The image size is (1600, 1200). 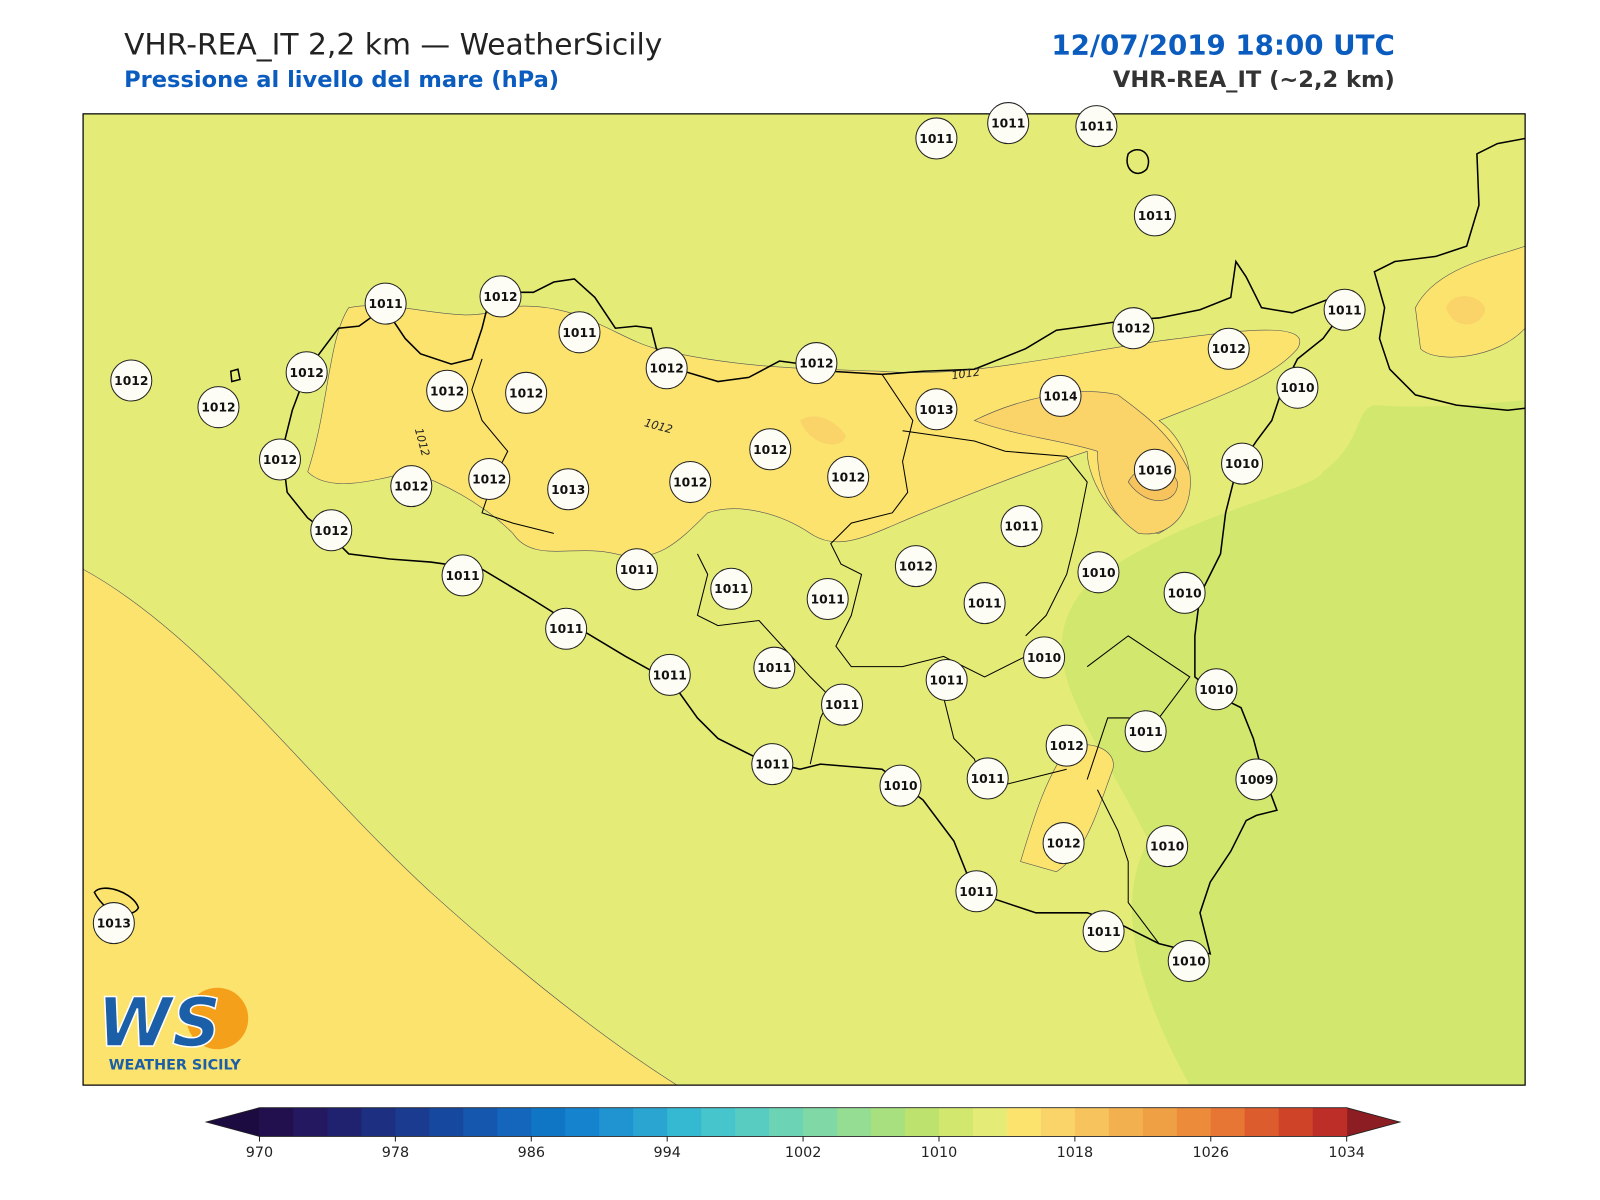 What do you see at coordinates (803, 1153) in the screenshot?
I see `colorbar-tick-label: 1002` at bounding box center [803, 1153].